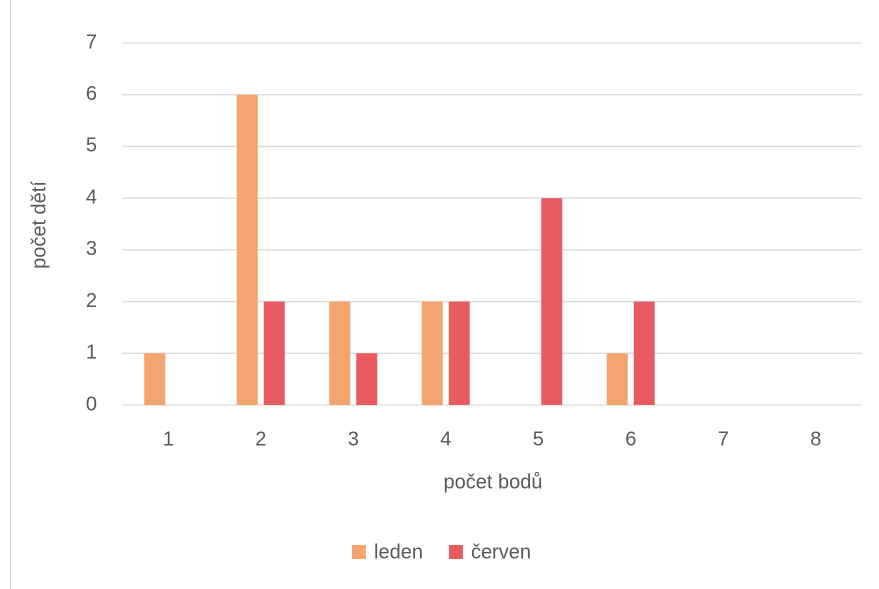 This screenshot has height=589, width=879. What do you see at coordinates (723, 439) in the screenshot?
I see `x-tick-label: 7` at bounding box center [723, 439].